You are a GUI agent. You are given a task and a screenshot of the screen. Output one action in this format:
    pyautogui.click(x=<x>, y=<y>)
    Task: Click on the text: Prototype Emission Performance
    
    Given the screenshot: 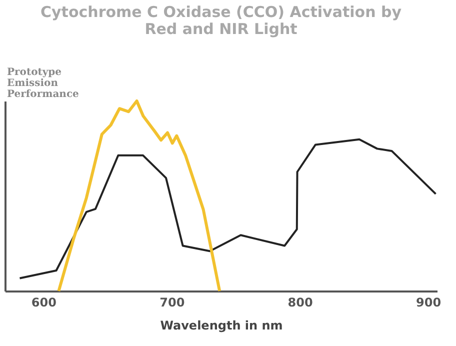 What is the action you would take?
    pyautogui.click(x=43, y=83)
    